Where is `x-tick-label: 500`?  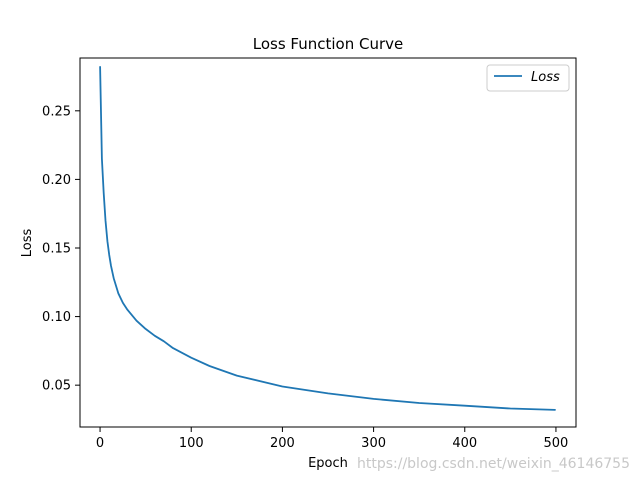 x-tick-label: 500 is located at coordinates (556, 443).